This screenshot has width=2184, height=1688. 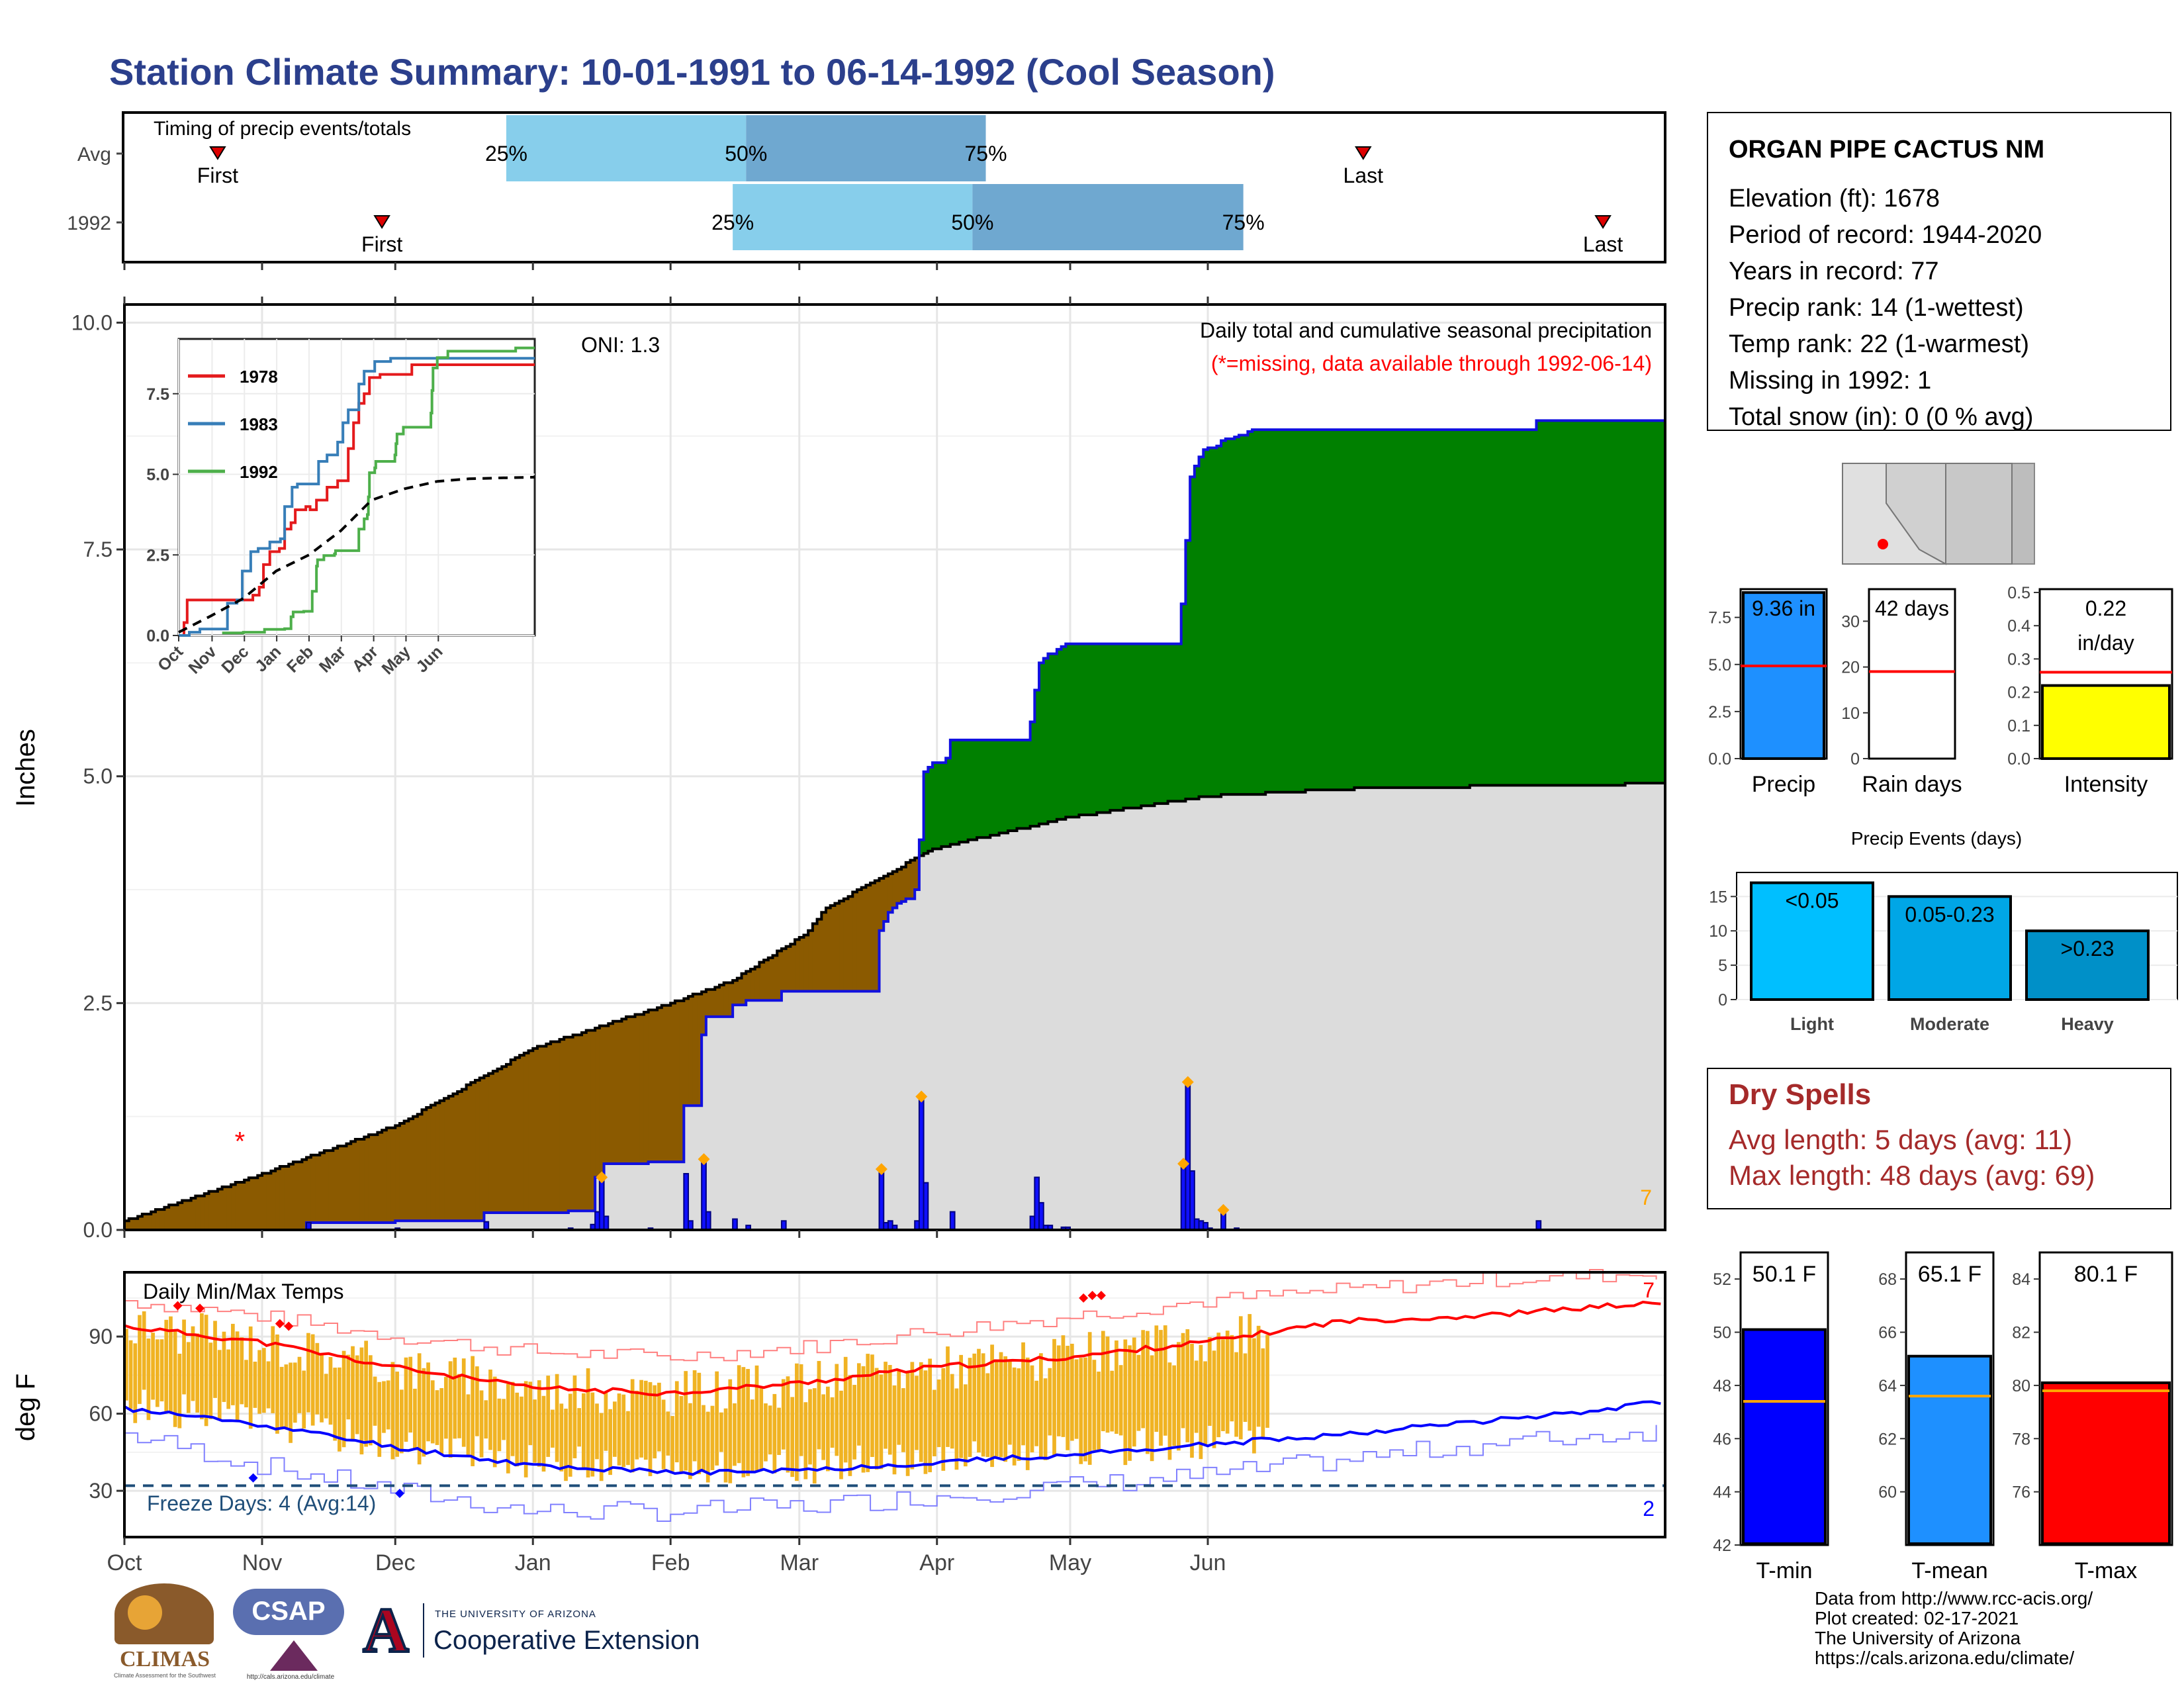 I want to click on station-line: Period of record: 1944-2020, so click(x=1885, y=235).